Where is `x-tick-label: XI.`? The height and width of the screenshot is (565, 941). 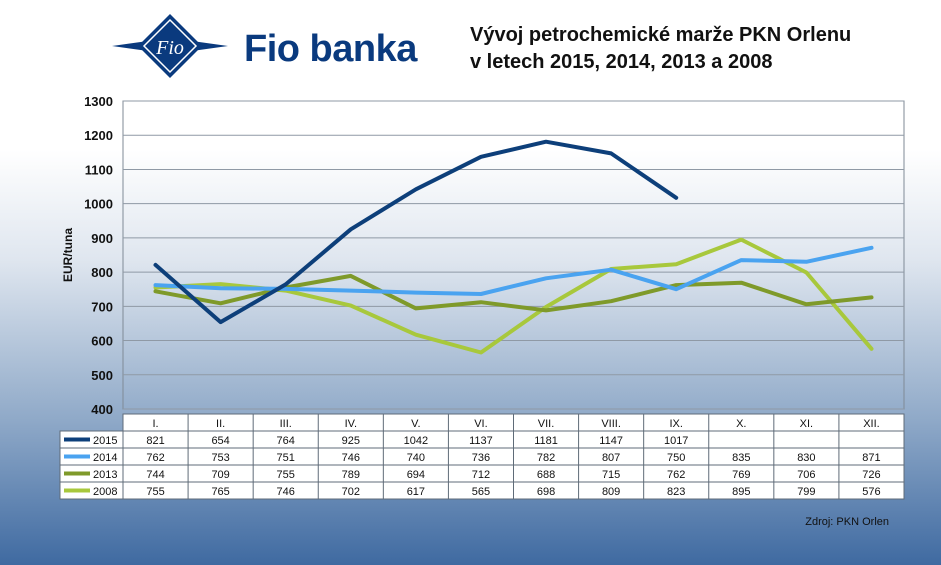
x-tick-label: XI. is located at coordinates (806, 424).